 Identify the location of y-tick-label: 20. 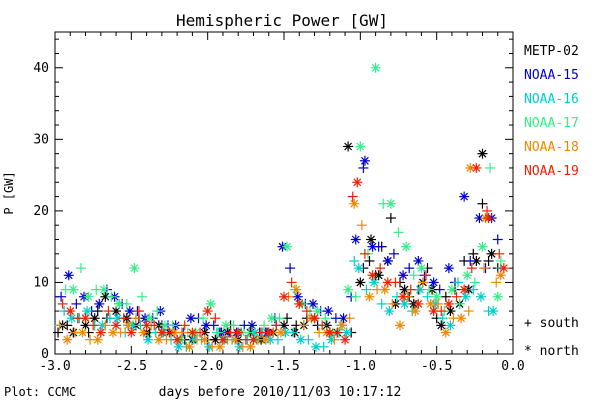
(41, 211).